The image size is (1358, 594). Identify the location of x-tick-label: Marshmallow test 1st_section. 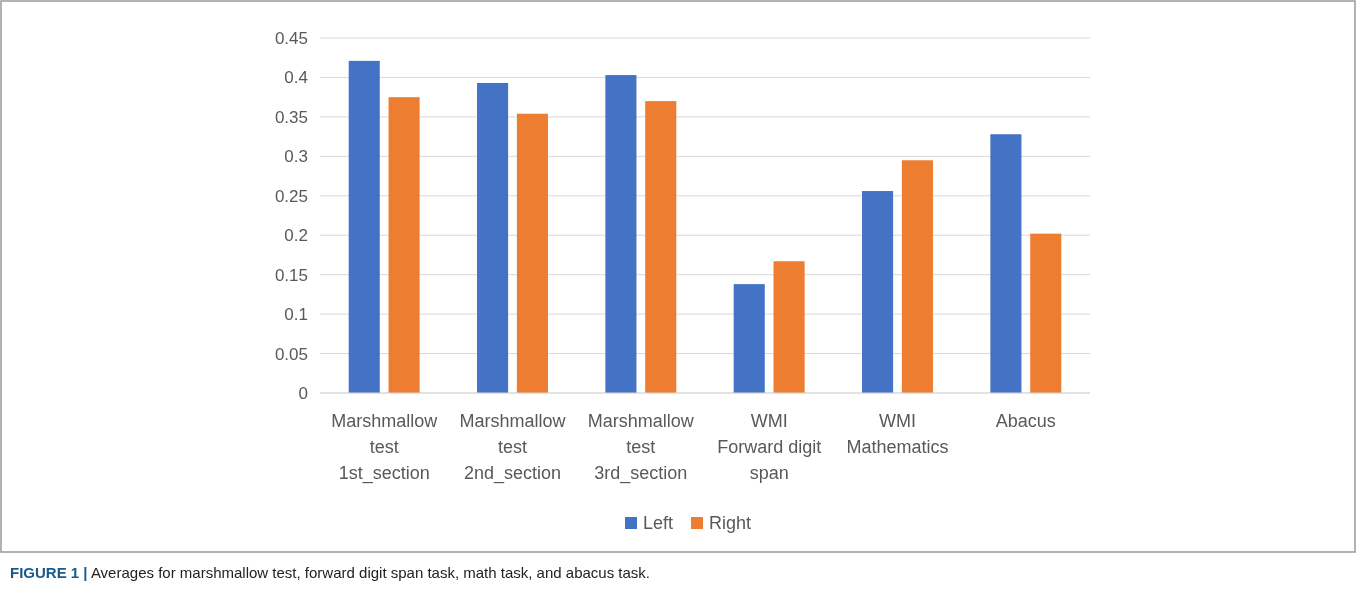
(385, 447).